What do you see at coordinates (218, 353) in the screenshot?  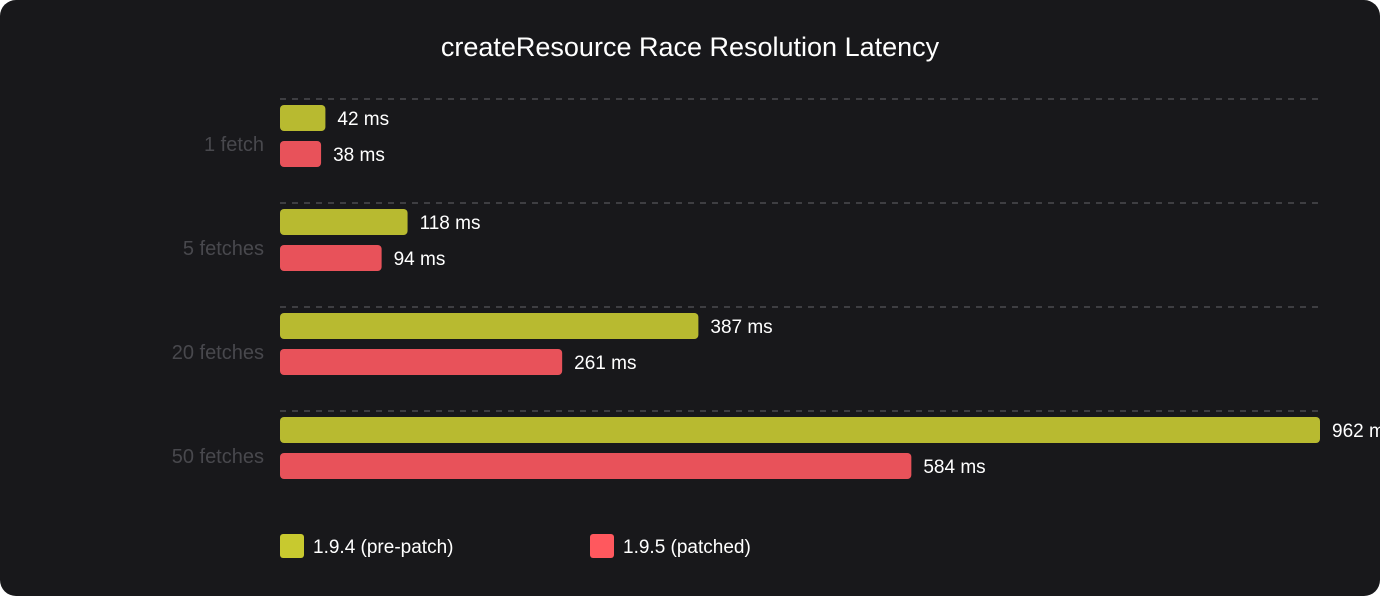 I see `category-label: 20 fetches` at bounding box center [218, 353].